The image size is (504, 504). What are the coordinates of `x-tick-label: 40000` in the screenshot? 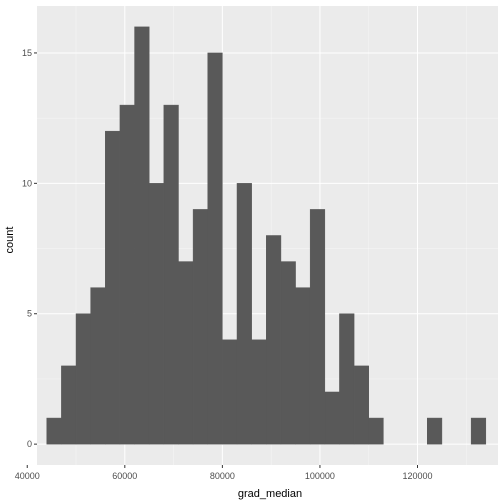 It's located at (27, 476).